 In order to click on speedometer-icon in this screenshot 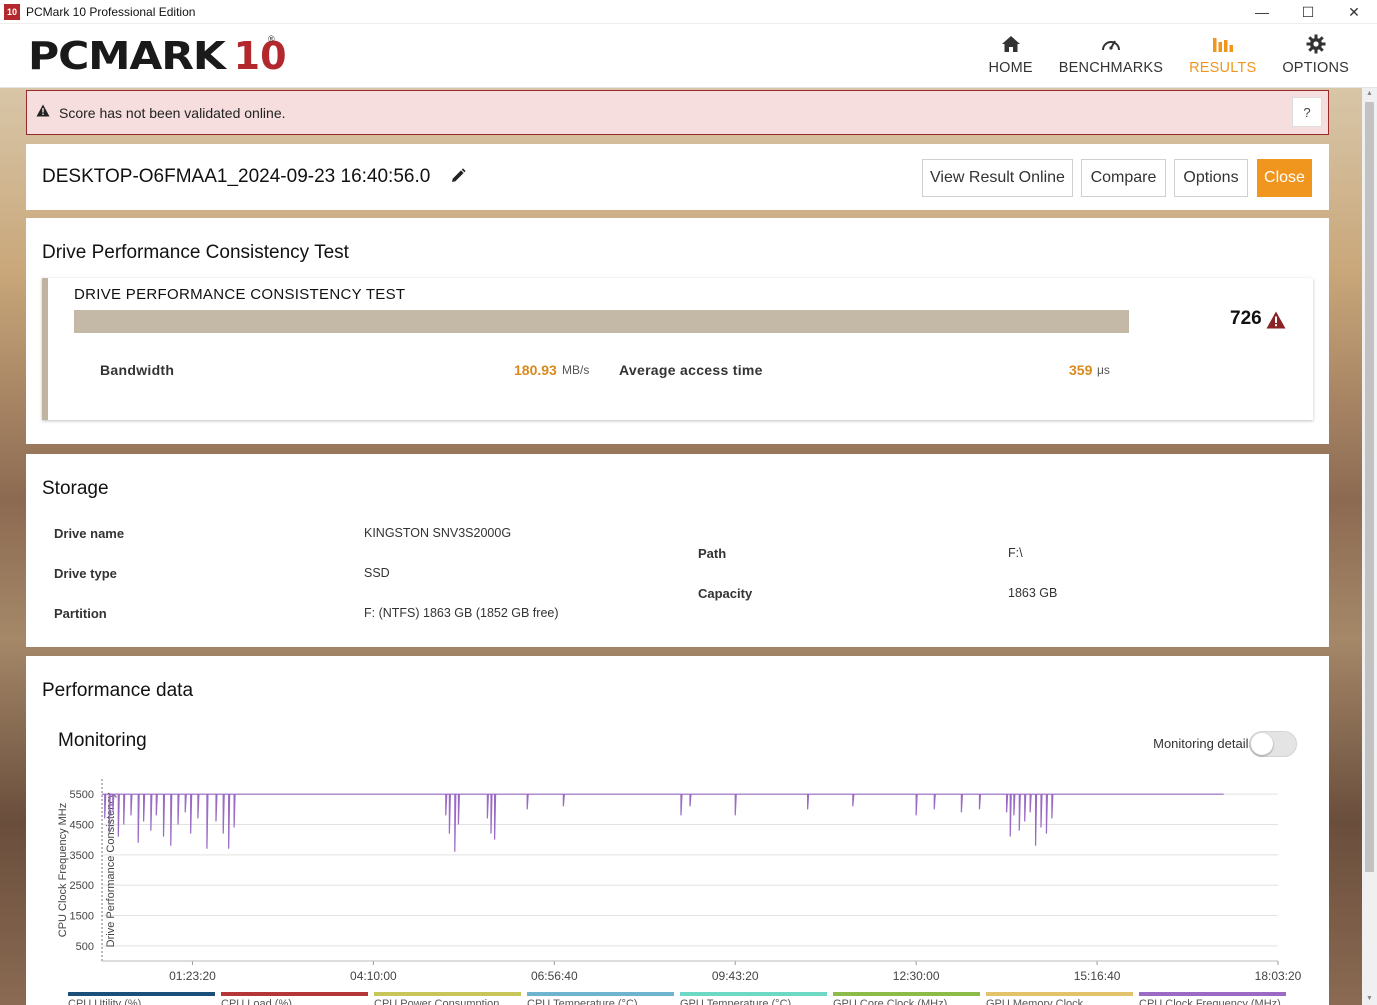, I will do `click(1111, 44)`.